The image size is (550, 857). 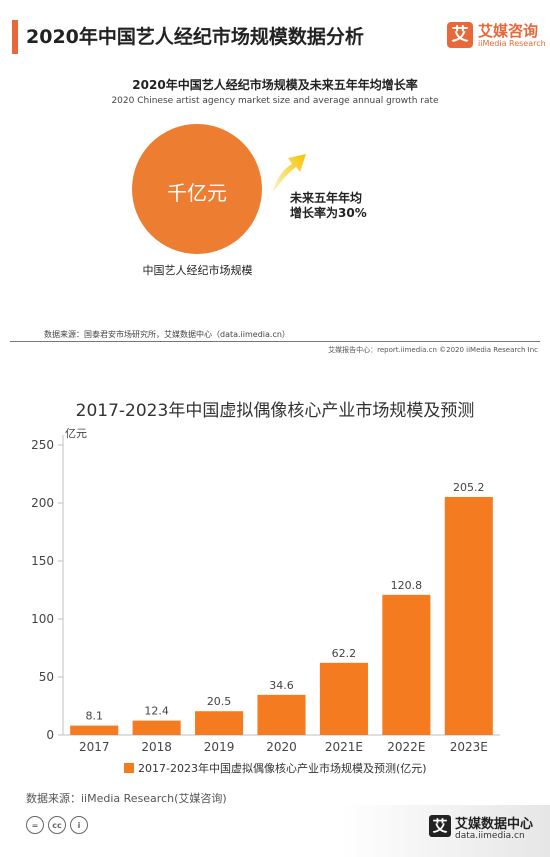 I want to click on x-tick-label: 2020, so click(x=281, y=747).